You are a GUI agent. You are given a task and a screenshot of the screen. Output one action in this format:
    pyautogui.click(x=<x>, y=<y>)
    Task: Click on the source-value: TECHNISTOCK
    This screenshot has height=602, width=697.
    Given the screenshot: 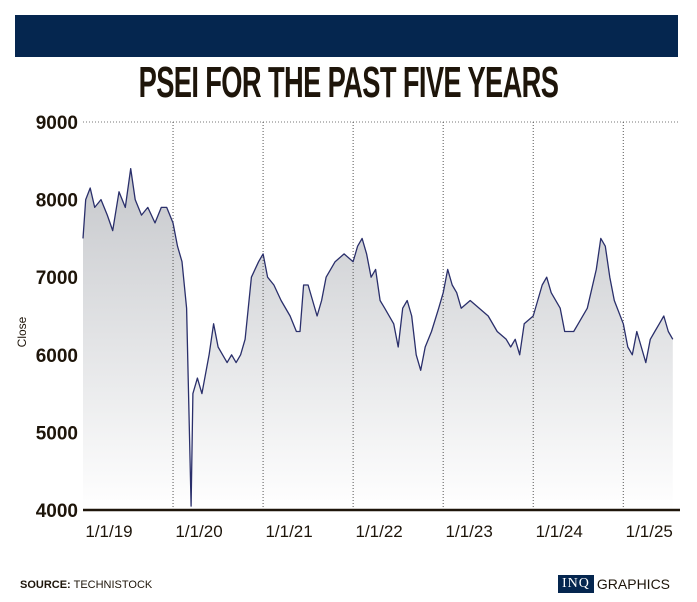 What is the action you would take?
    pyautogui.click(x=113, y=585)
    